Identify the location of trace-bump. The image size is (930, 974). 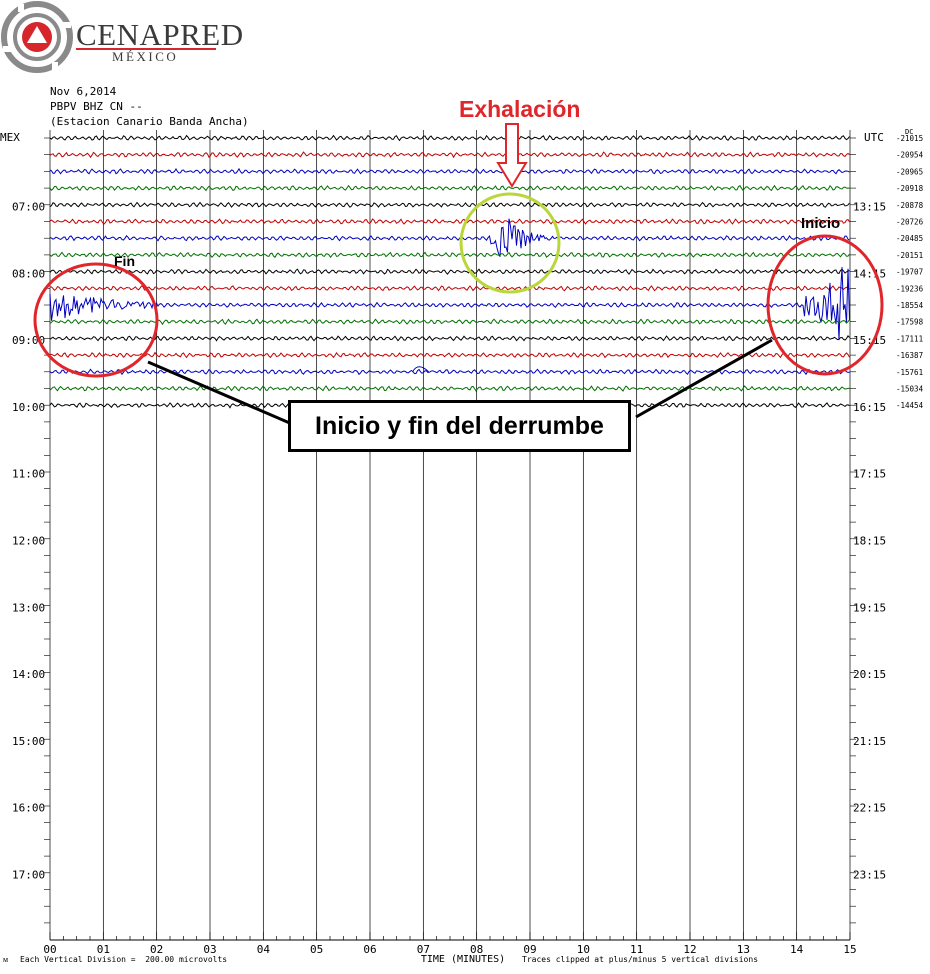
(421, 369).